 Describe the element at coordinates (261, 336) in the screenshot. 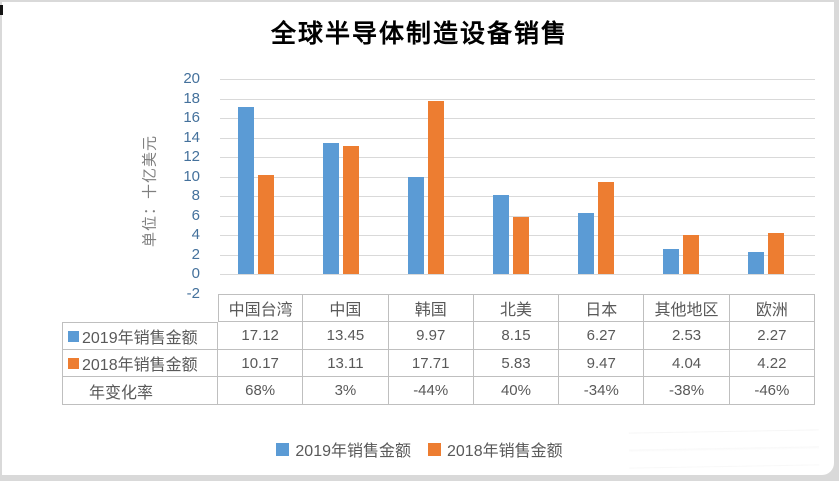

I see `table-cell: 17.12` at that location.